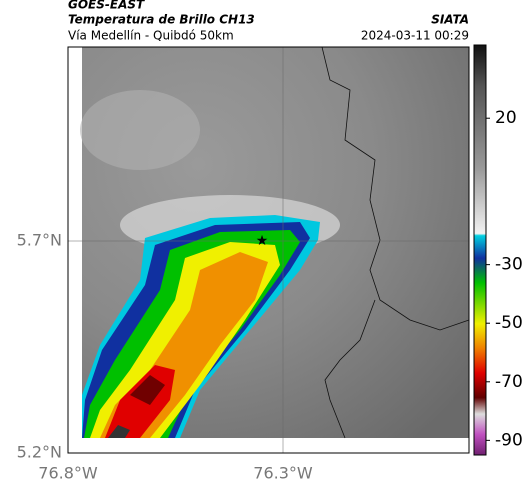  What do you see at coordinates (161, 20) in the screenshot?
I see `subtitle: Temperatura de Brillo CH13` at bounding box center [161, 20].